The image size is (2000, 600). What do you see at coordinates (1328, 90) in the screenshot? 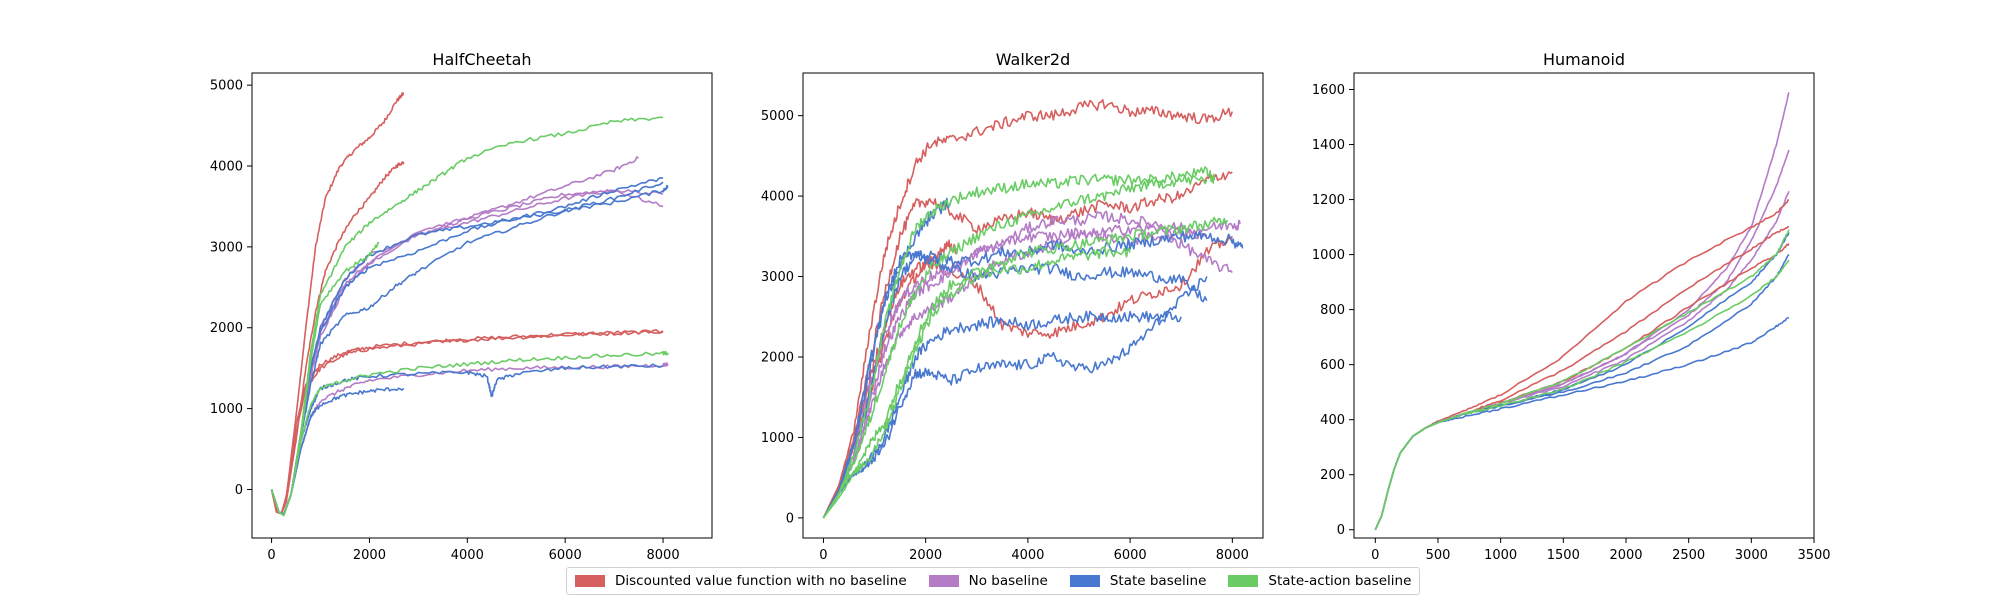
I see `y-tick-label: 1600` at bounding box center [1328, 90].